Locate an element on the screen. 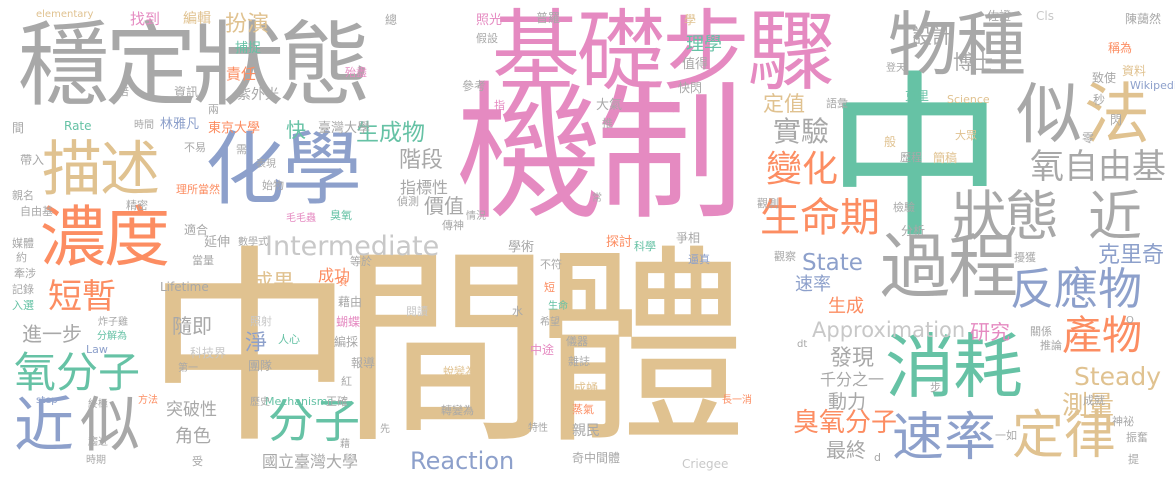 This screenshot has width=1175, height=482. word-wendingzhuangtai: 穩定狀態 is located at coordinates (194, 65).